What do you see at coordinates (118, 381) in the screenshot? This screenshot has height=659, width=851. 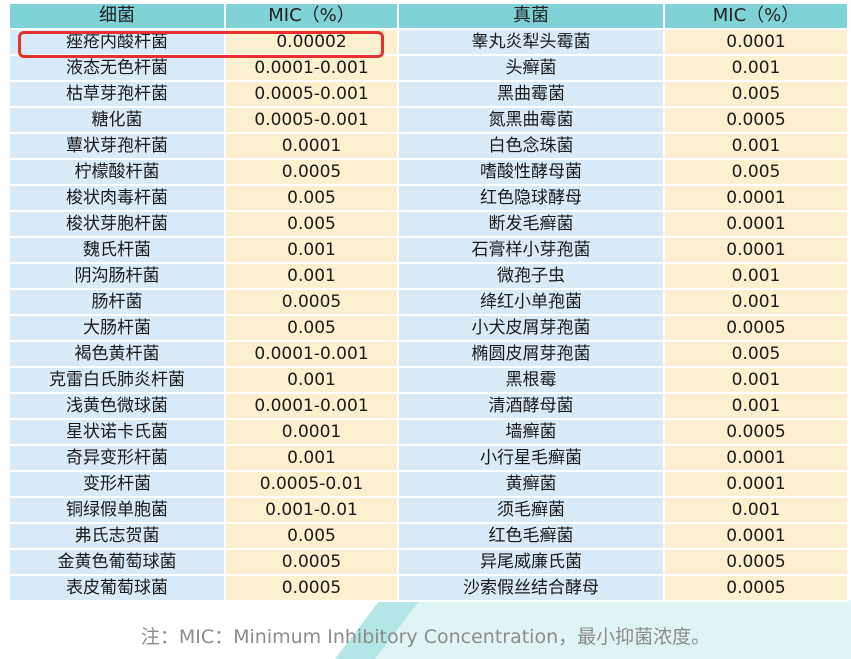 I see `bacteria-name-cell: 克雷白氏肺炎杆菌` at bounding box center [118, 381].